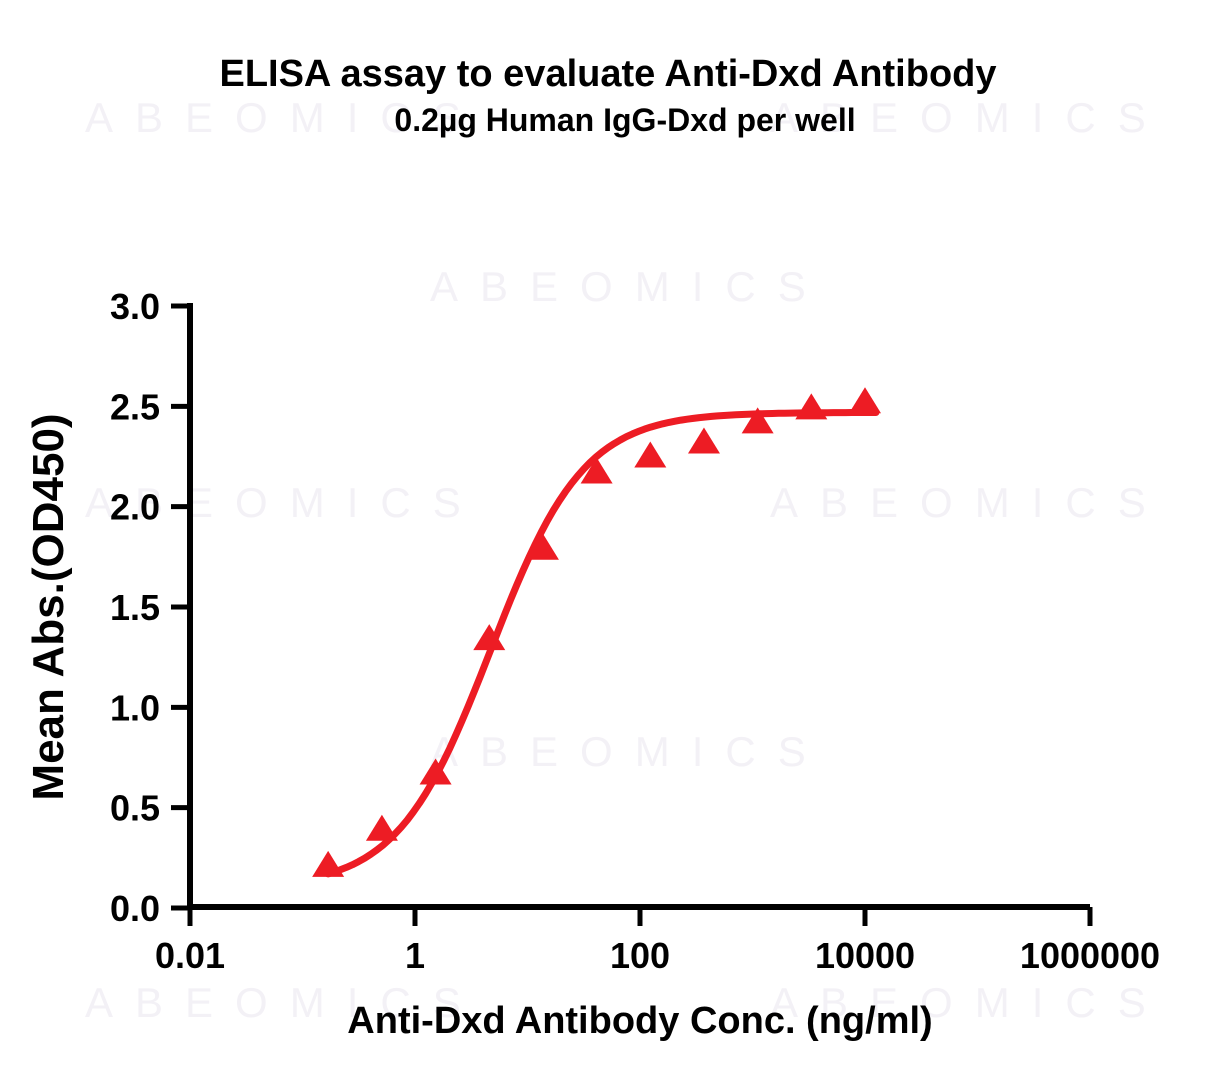 The image size is (1217, 1079). I want to click on y-tick-label: 2.0, so click(135, 507).